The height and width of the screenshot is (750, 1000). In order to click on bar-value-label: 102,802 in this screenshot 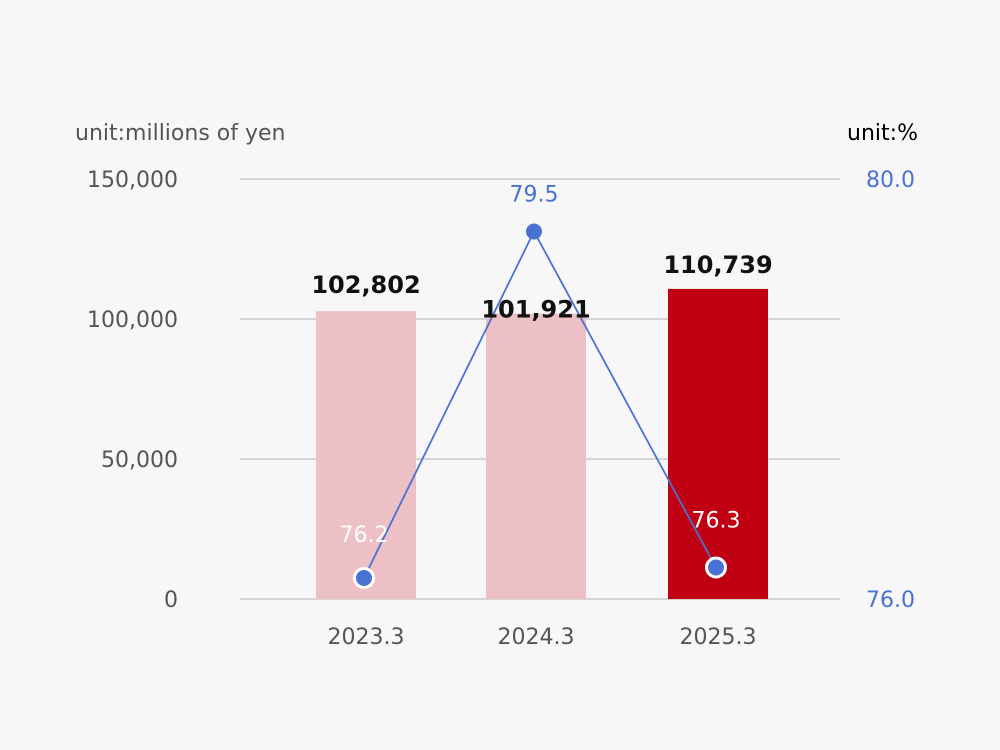, I will do `click(365, 285)`.